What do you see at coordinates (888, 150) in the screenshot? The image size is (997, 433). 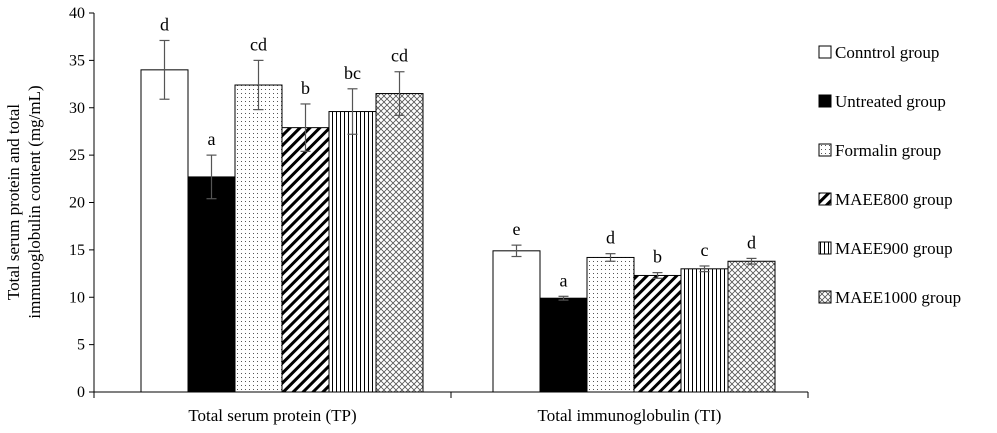 I see `legend-label: Formalin group` at bounding box center [888, 150].